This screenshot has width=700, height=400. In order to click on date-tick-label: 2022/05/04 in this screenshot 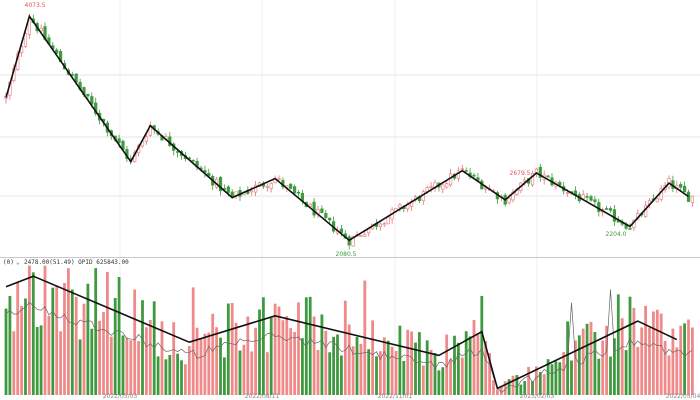, I will do `click(683, 396)`.